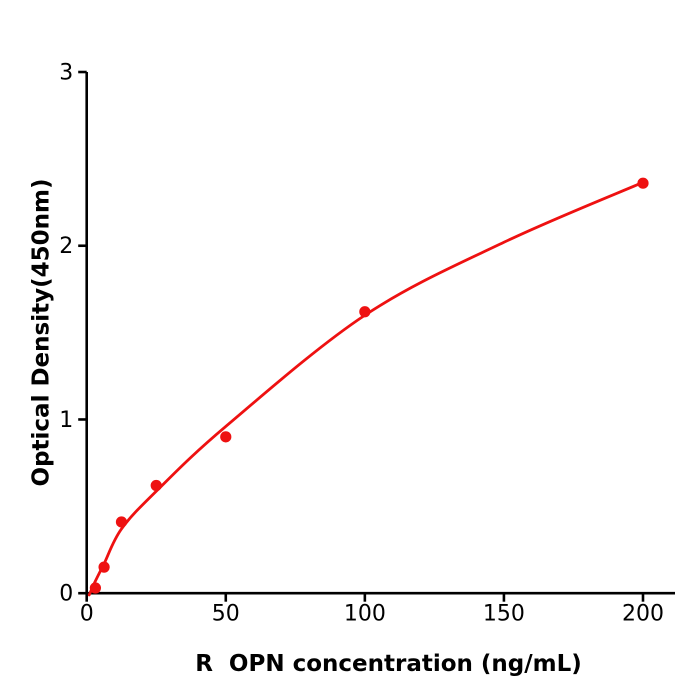  I want to click on x-tick-label: 0, so click(87, 614).